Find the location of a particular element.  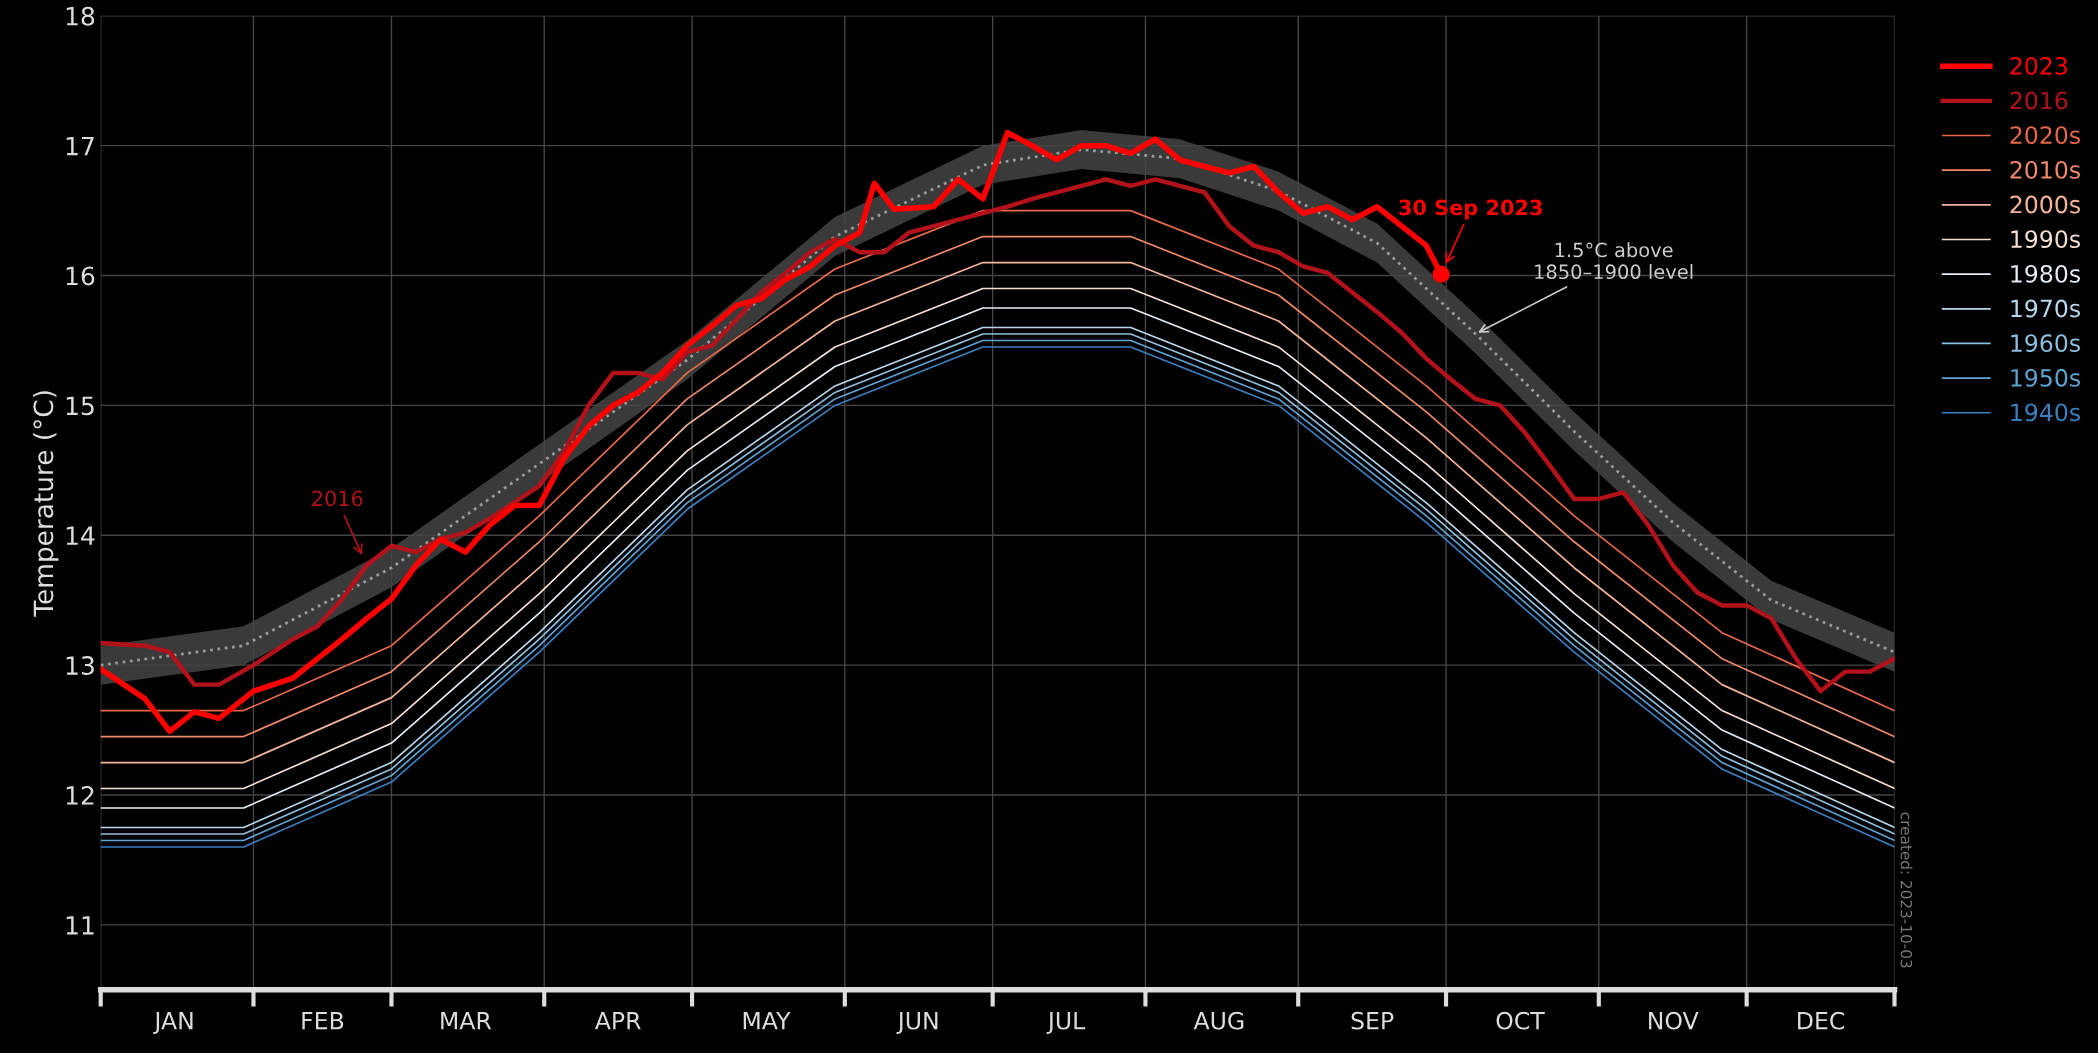

legend-label: 1970s is located at coordinates (2045, 308).